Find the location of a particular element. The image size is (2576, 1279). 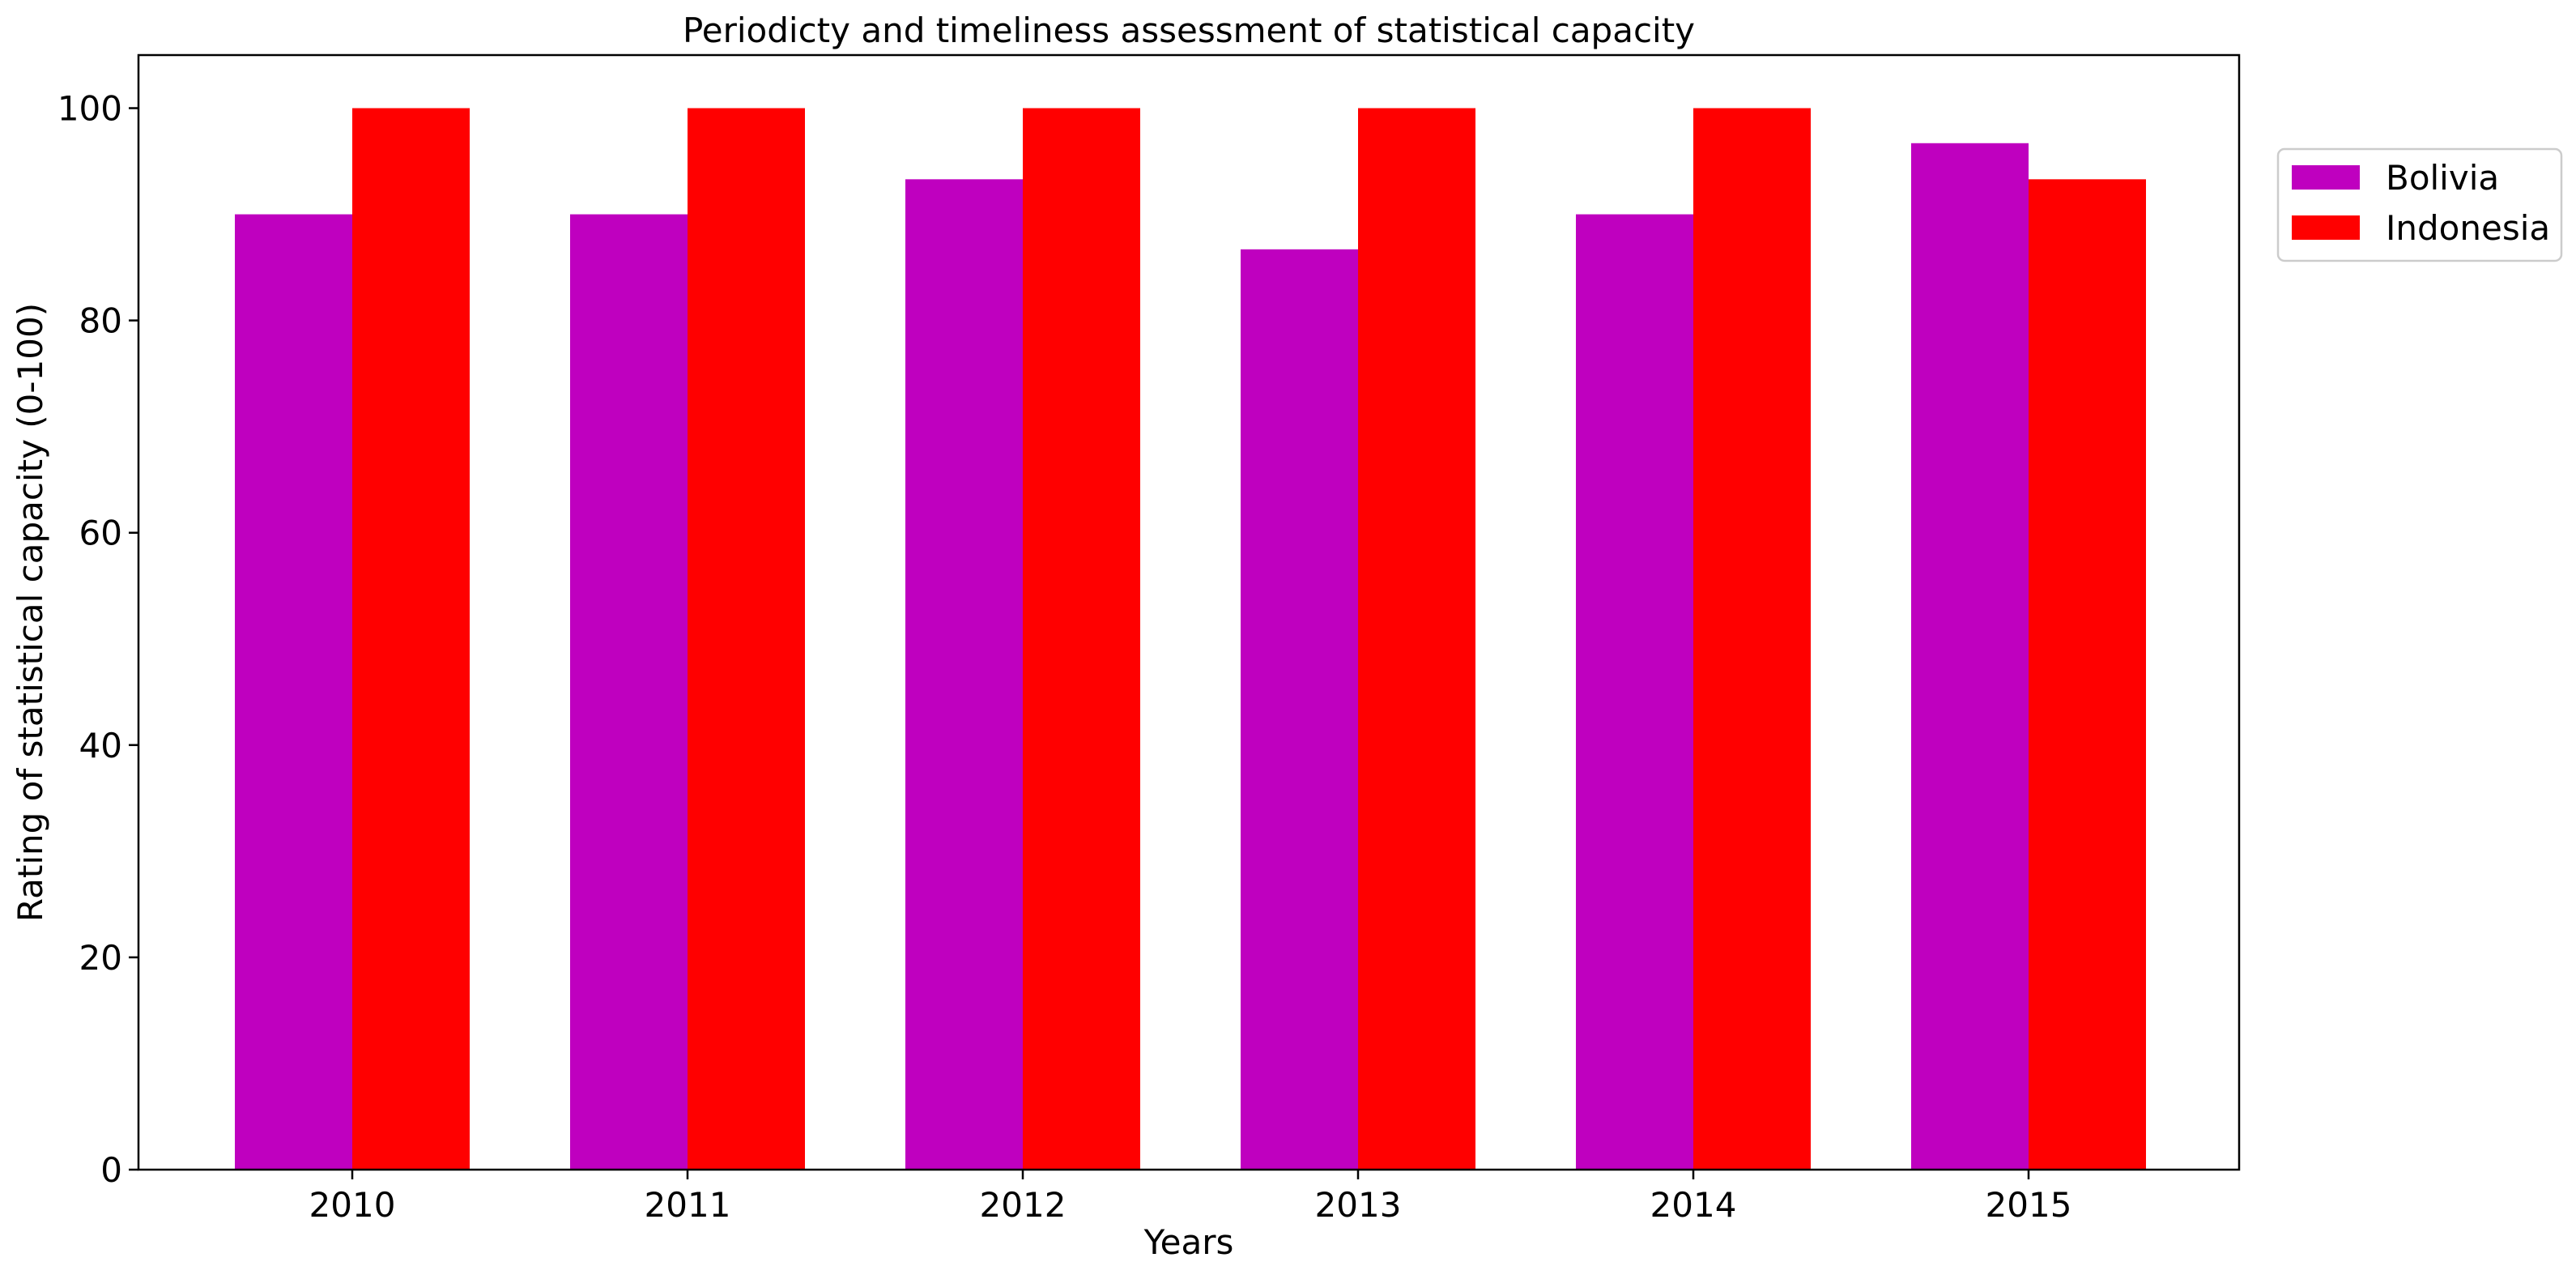

x-tick-label: 2010 is located at coordinates (352, 1205).